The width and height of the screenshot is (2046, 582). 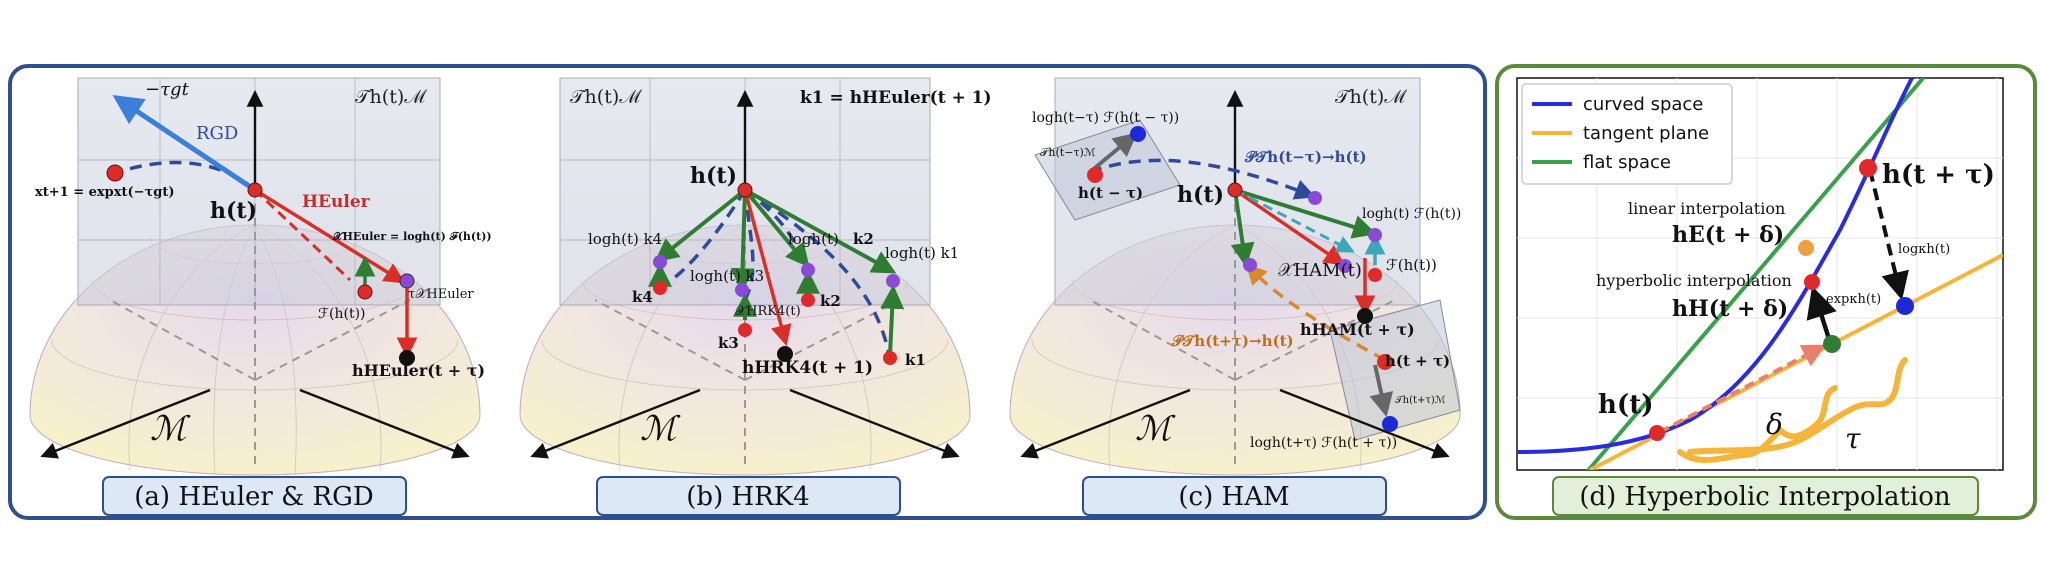 I want to click on k2-label: k2, so click(x=863, y=239).